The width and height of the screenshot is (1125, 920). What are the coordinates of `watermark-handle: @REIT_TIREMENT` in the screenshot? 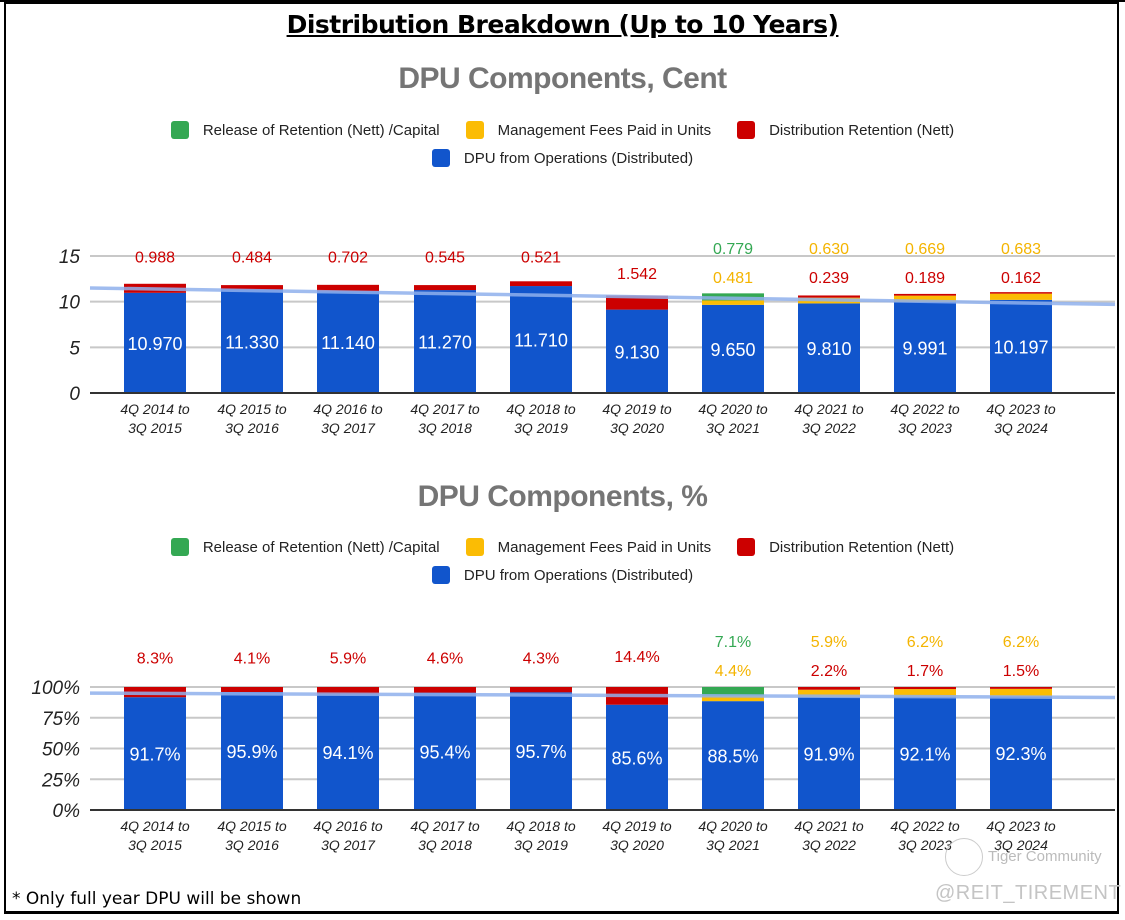 It's located at (1028, 893).